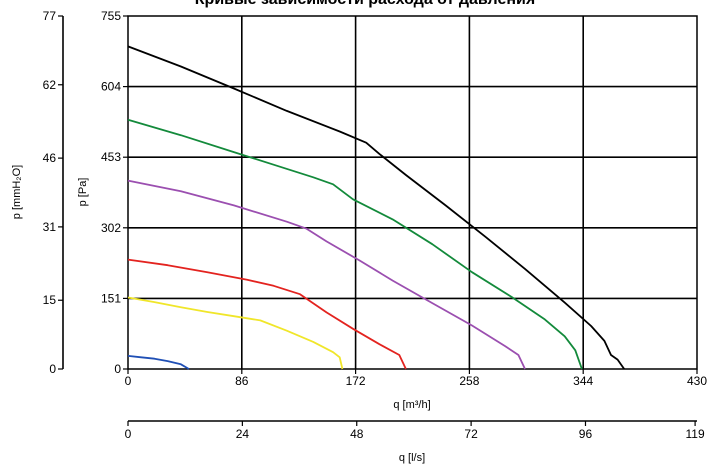 Image resolution: width=711 pixels, height=471 pixels. Describe the element at coordinates (111, 228) in the screenshot. I see `y-primary-tick-label: 302` at that location.